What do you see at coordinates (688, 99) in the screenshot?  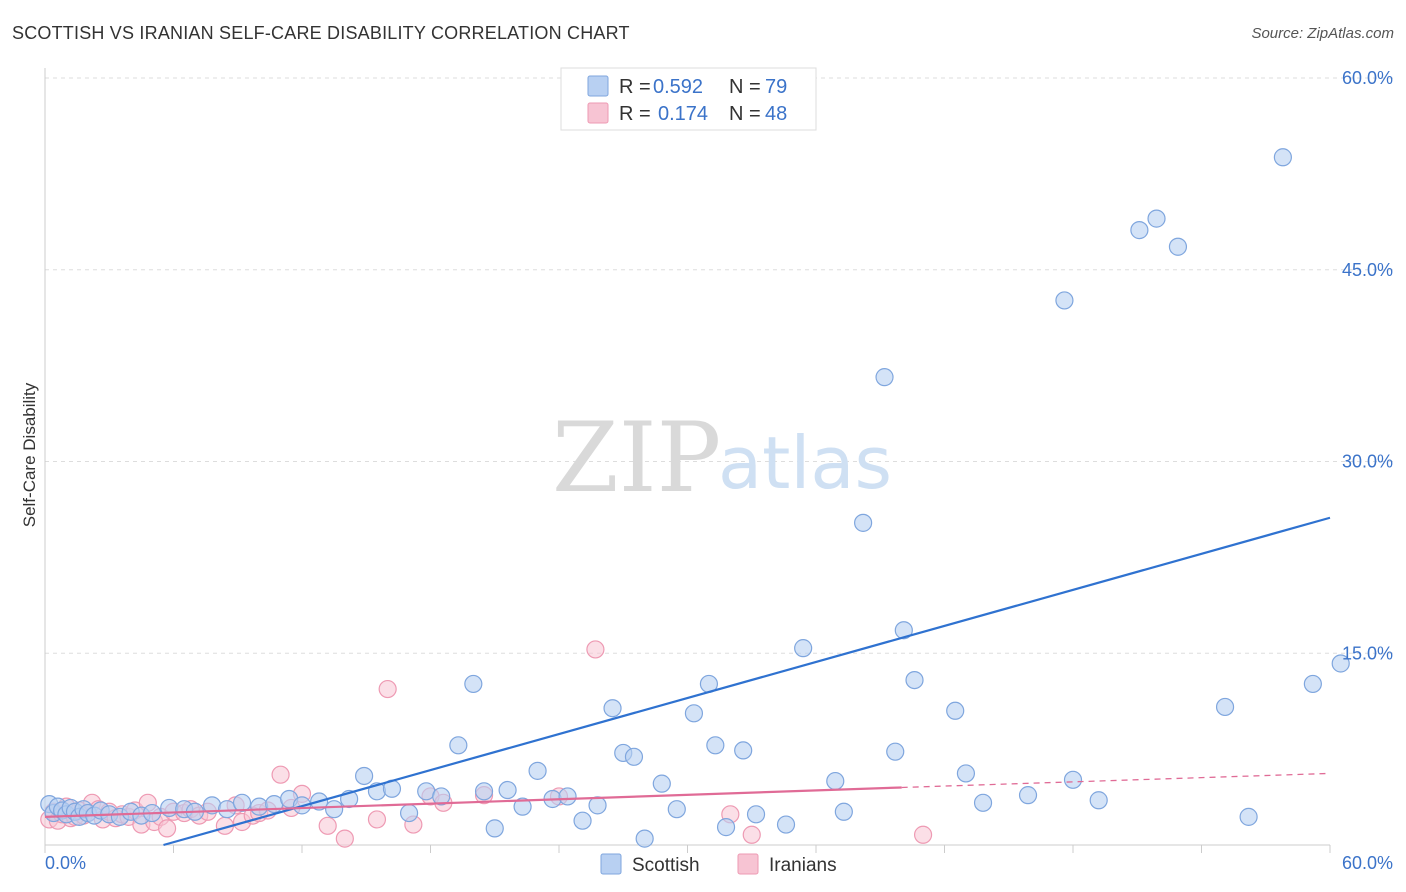 I see `legend-box: R = 0.592 N = 79 R = 0.174 N = 48` at bounding box center [688, 99].